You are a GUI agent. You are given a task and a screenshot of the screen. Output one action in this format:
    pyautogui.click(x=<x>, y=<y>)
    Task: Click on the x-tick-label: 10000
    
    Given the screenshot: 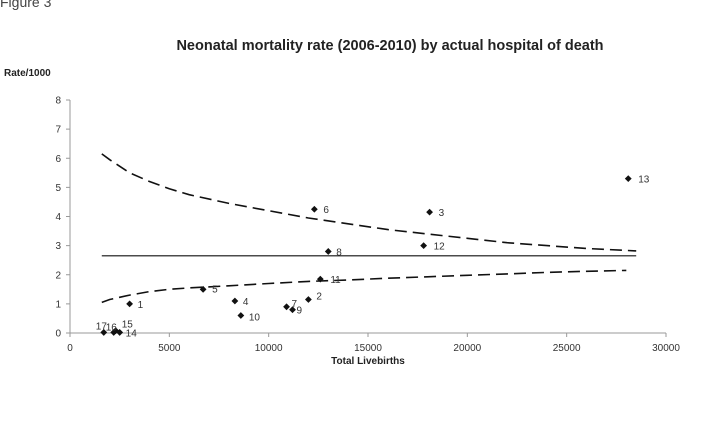 What is the action you would take?
    pyautogui.click(x=269, y=348)
    